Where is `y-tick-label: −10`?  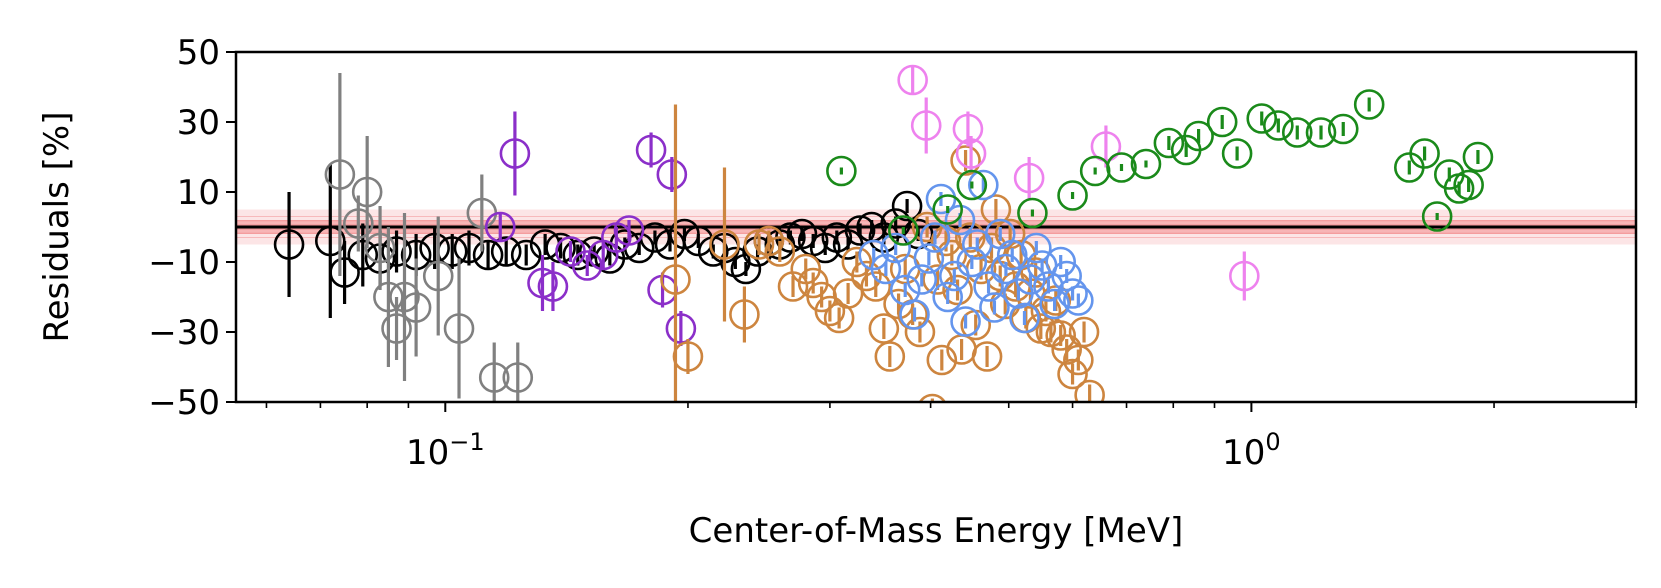 y-tick-label: −10 is located at coordinates (184, 263).